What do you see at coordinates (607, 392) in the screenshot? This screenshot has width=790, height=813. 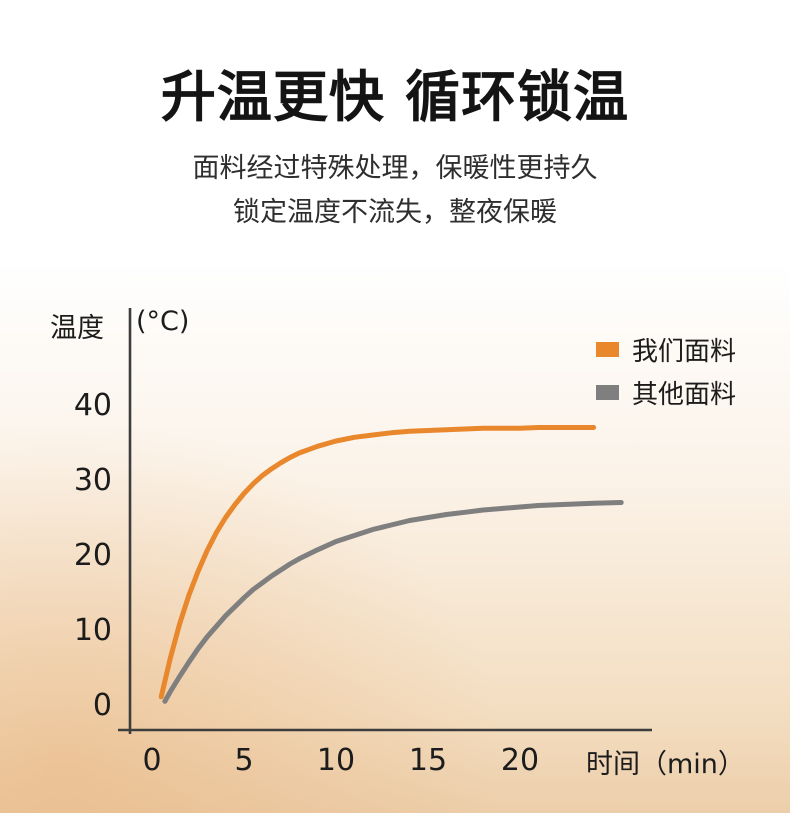 I see `legend-swatch-other-fabric` at bounding box center [607, 392].